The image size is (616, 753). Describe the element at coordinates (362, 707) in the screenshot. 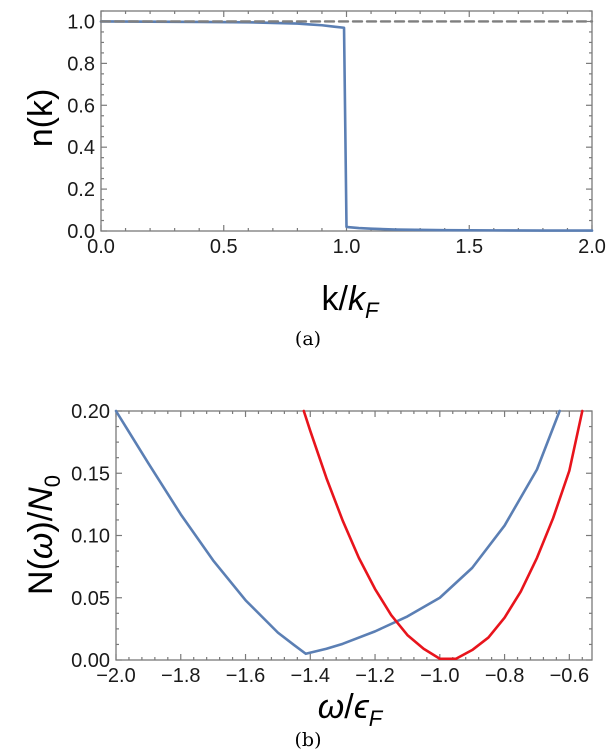

I see `panel-b-xlabel-epsilon: ϵ` at that location.